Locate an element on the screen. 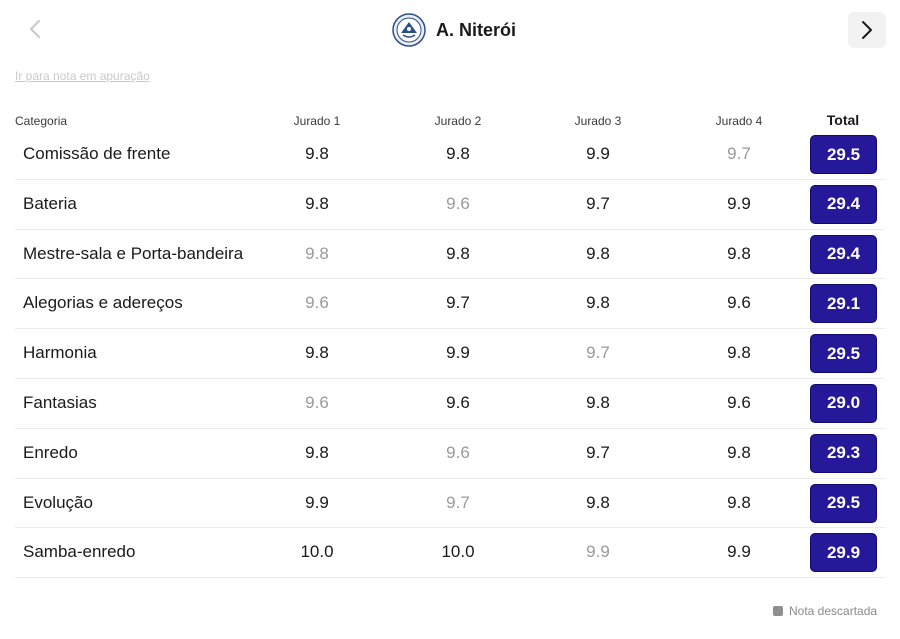 This screenshot has height=639, width=900. go-to-current-score-link: Ir para nota em apuração is located at coordinates (82, 76).